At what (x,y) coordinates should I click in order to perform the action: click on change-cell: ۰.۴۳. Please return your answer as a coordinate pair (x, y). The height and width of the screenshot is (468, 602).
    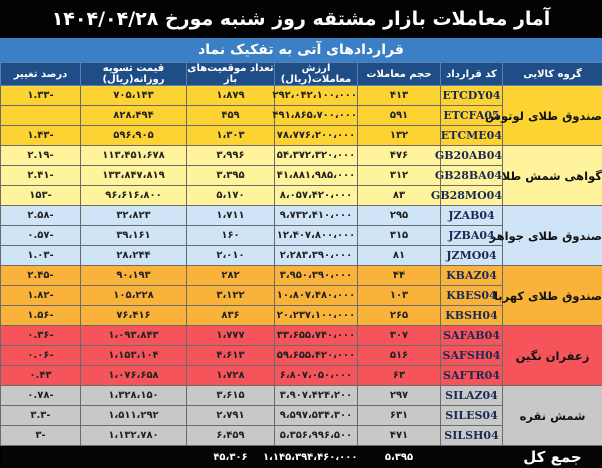
    Looking at the image, I should click on (41, 376).